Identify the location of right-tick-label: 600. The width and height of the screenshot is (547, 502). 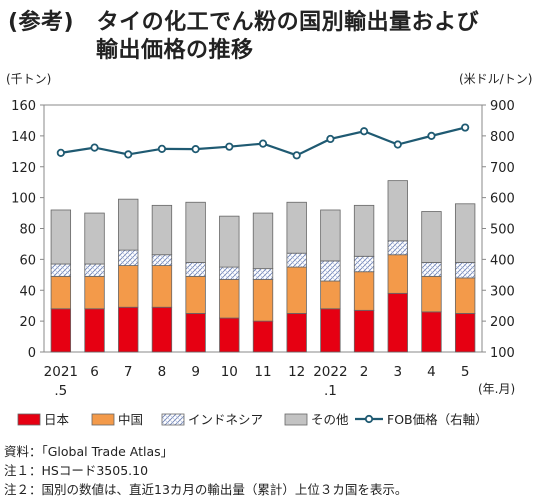
(502, 199).